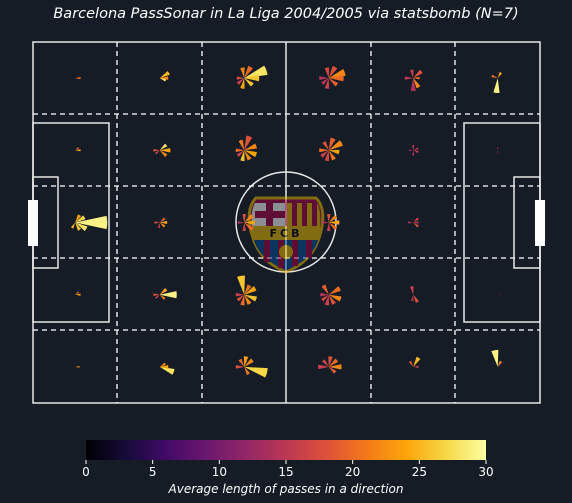 The width and height of the screenshot is (572, 503). I want to click on colorbar-ticks: 0 5 10 15 20 25 30, so click(287, 469).